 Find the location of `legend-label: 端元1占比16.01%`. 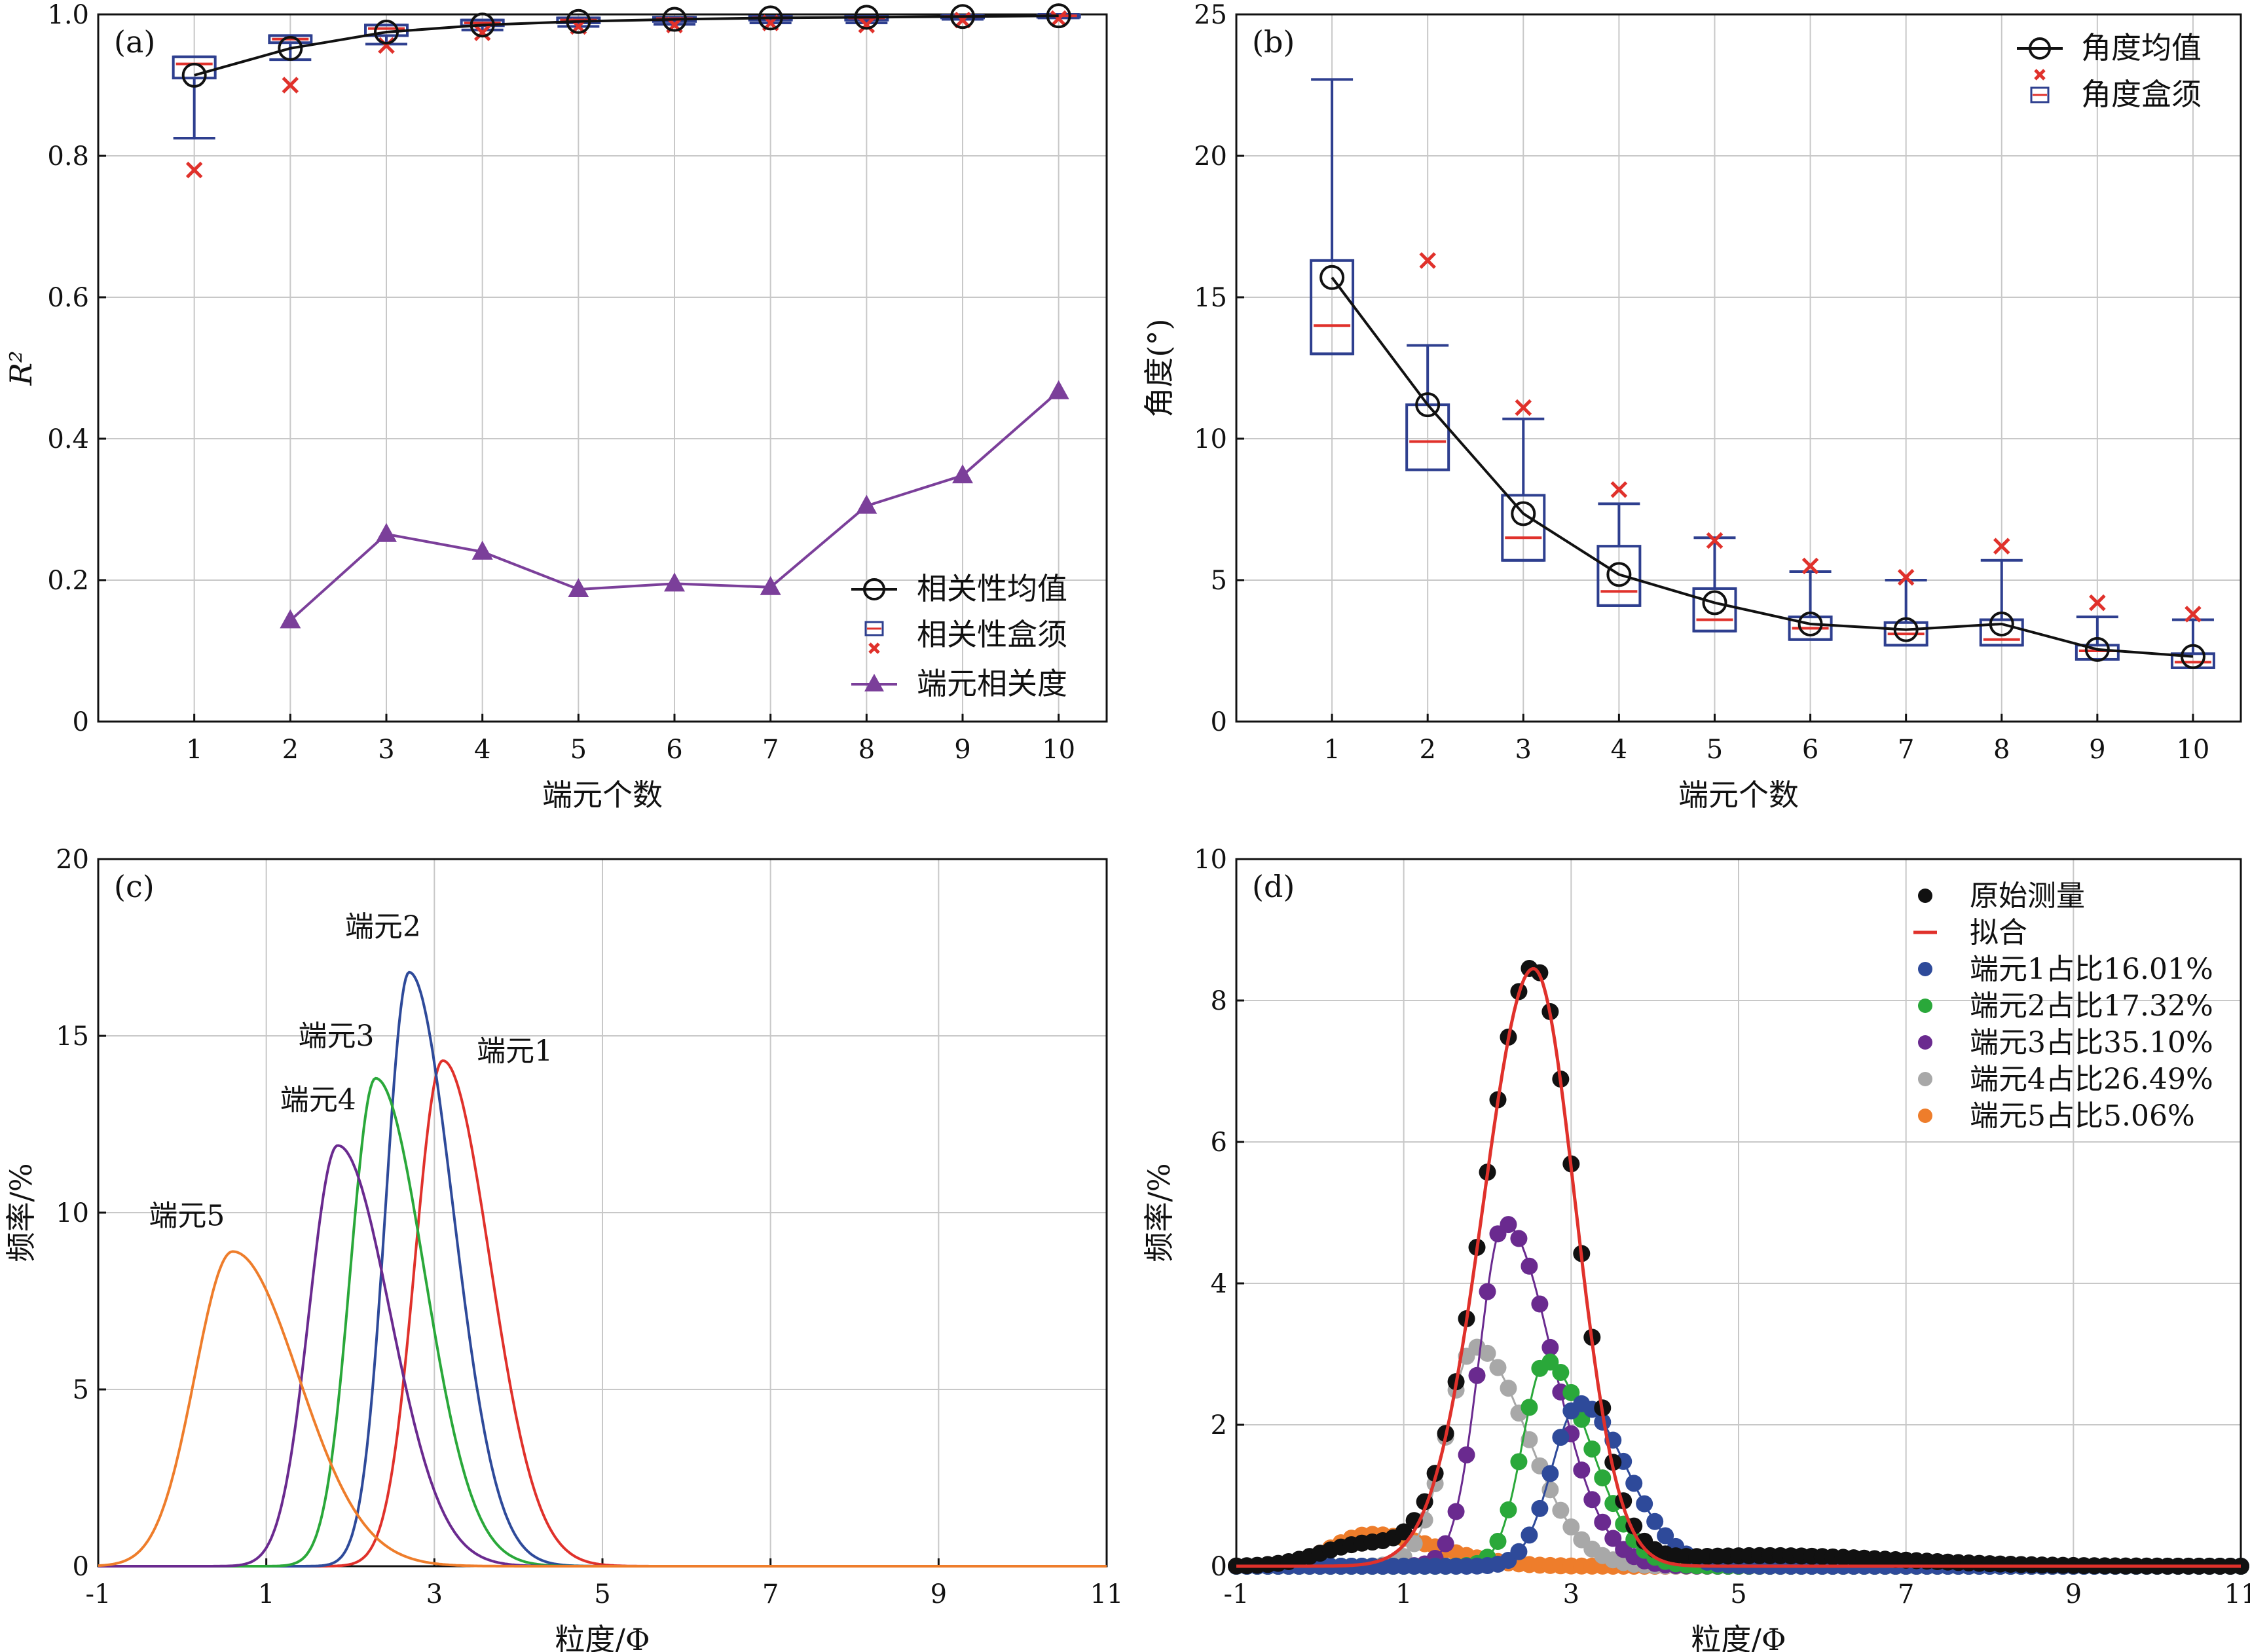

legend-label: 端元1占比16.01% is located at coordinates (2091, 969).